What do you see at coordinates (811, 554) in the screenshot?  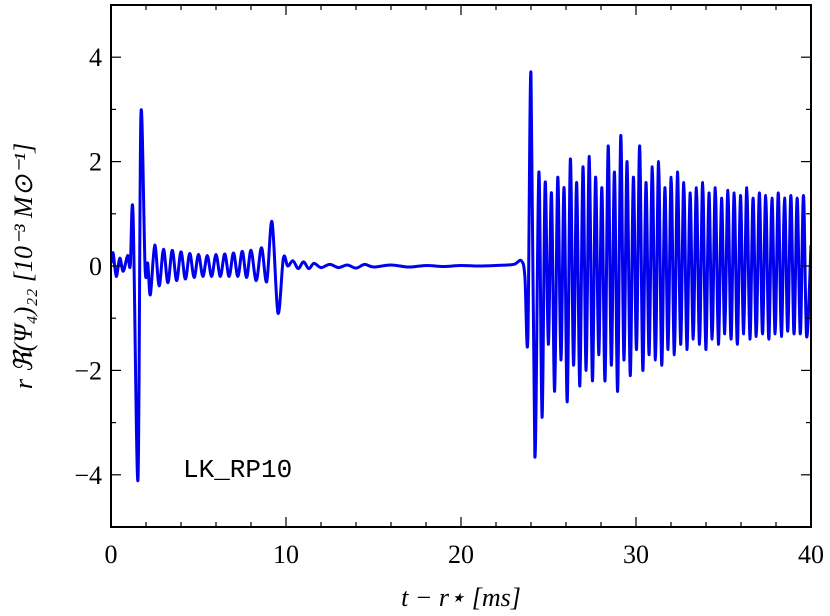 I see `x-tick-label: 40` at bounding box center [811, 554].